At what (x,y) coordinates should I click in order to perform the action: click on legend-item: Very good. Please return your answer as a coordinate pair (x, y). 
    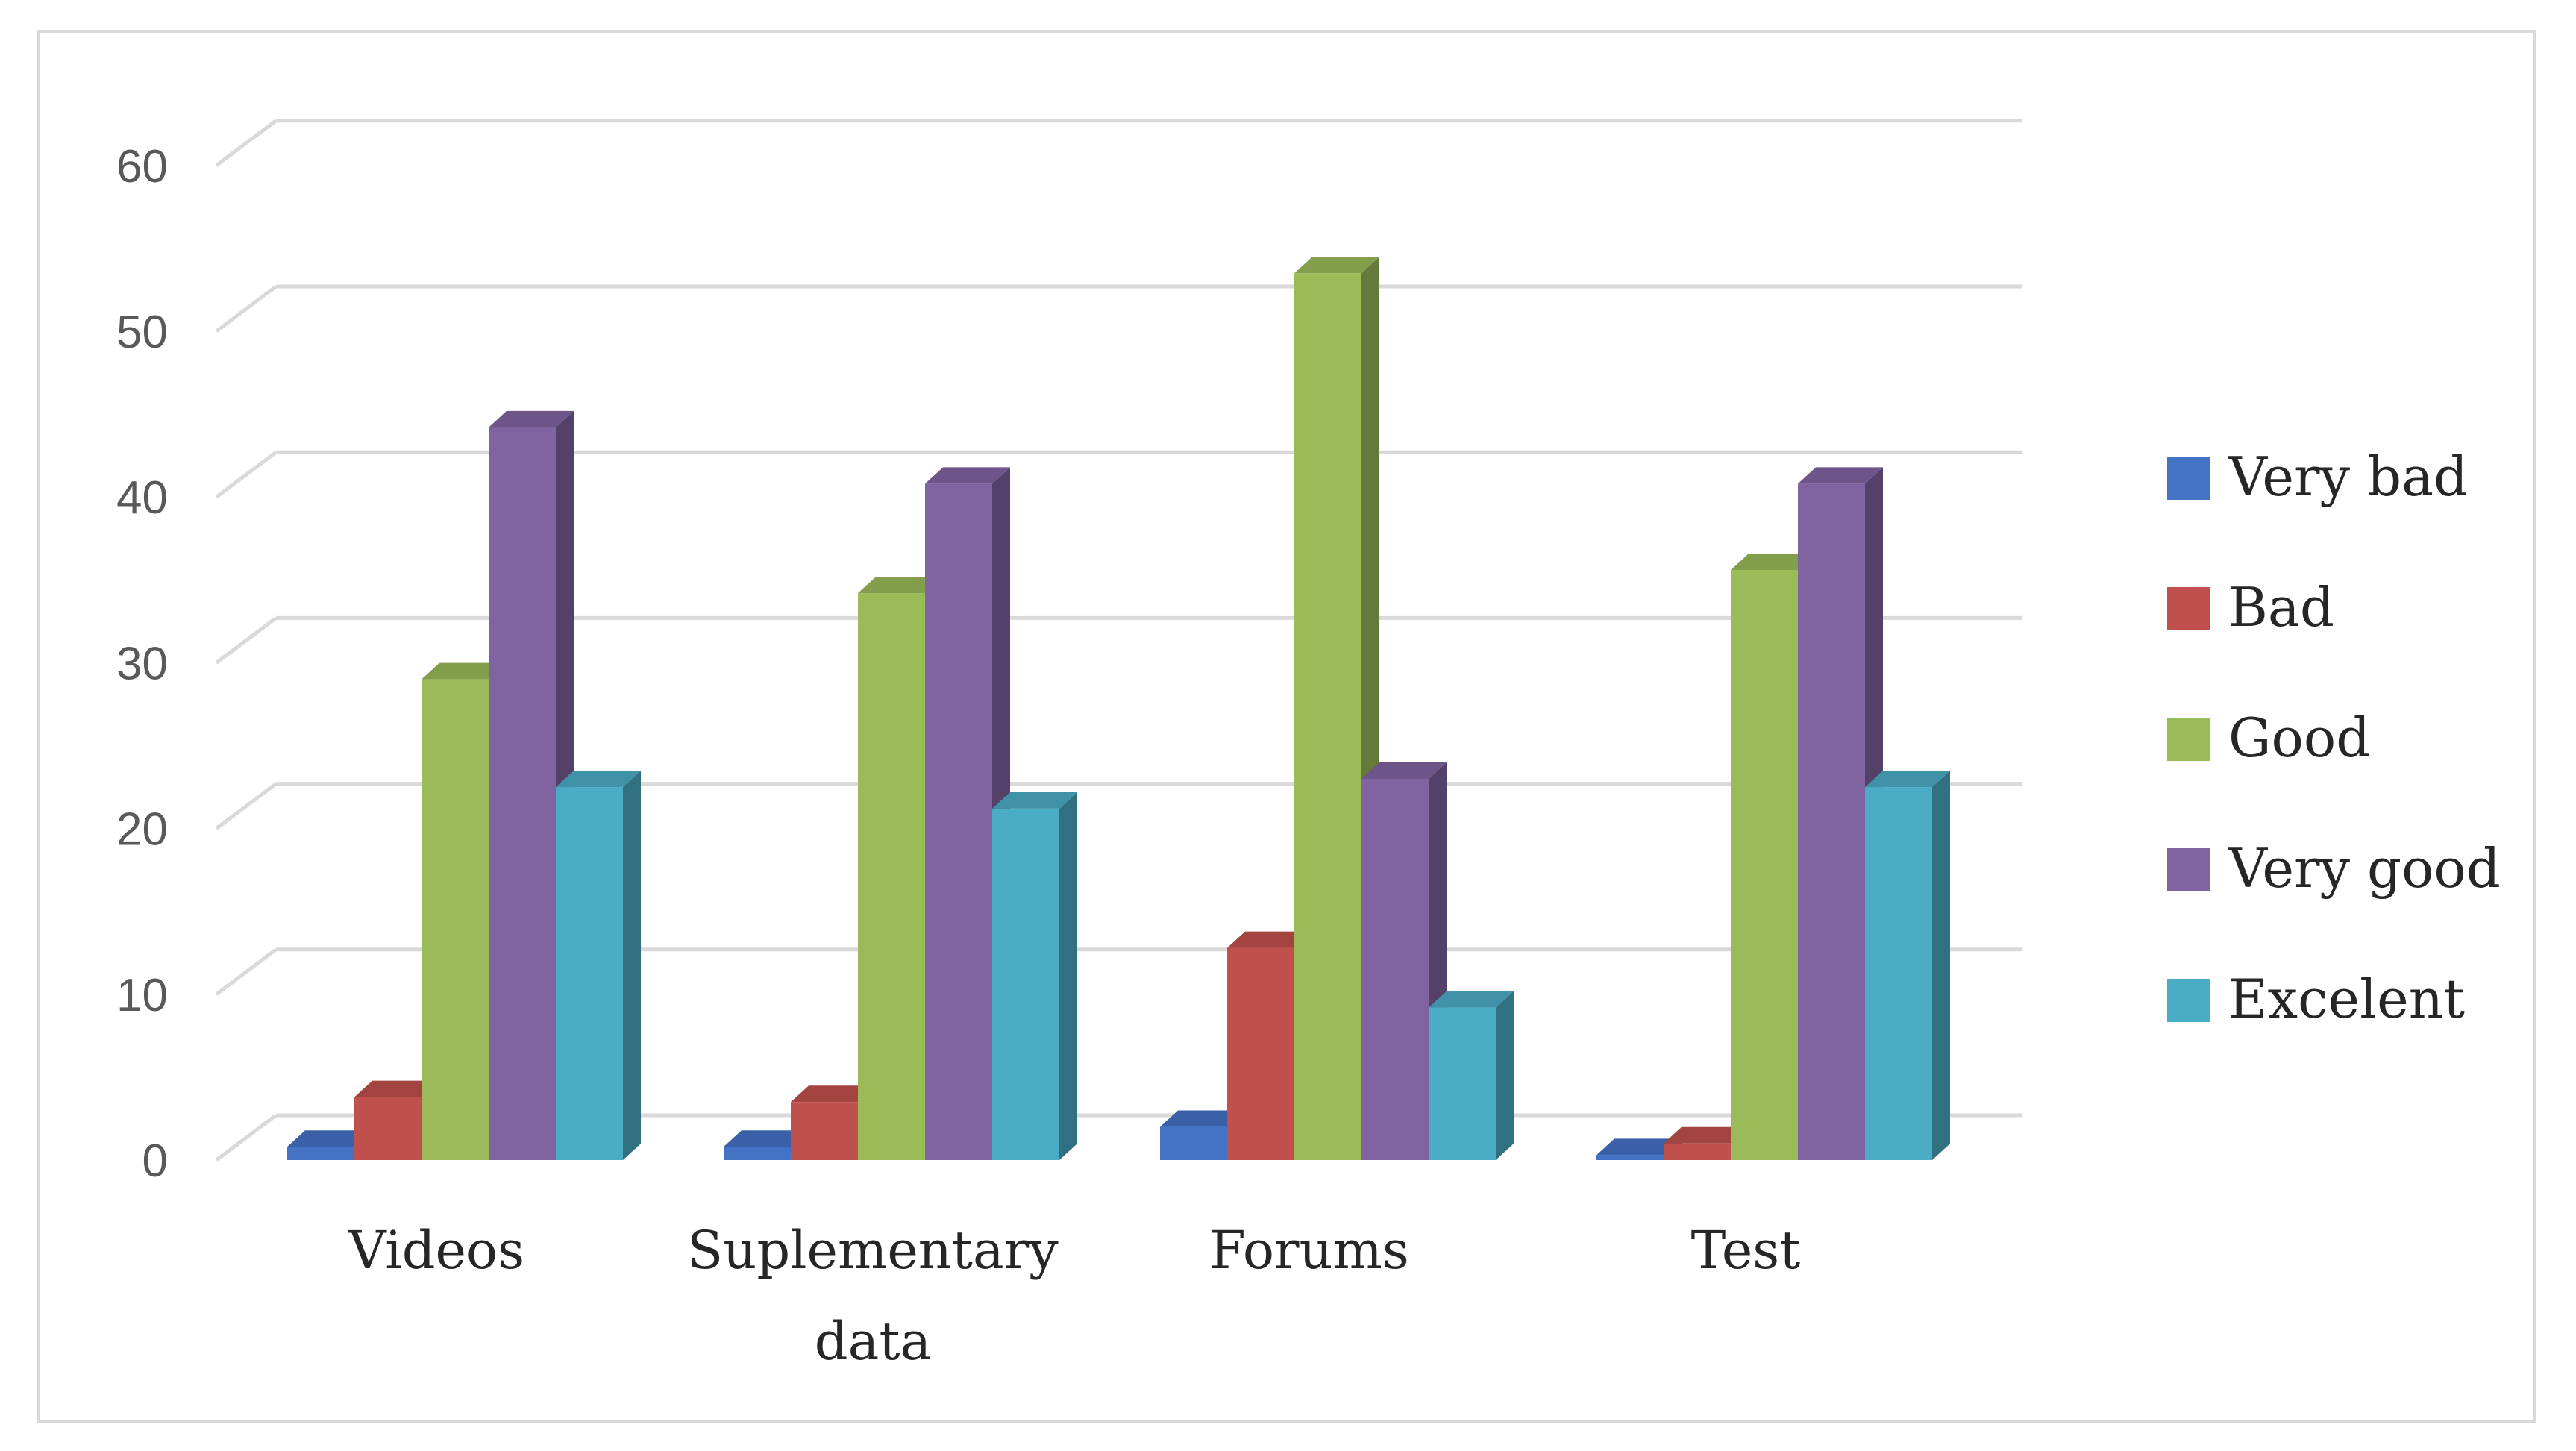
    Looking at the image, I should click on (2334, 868).